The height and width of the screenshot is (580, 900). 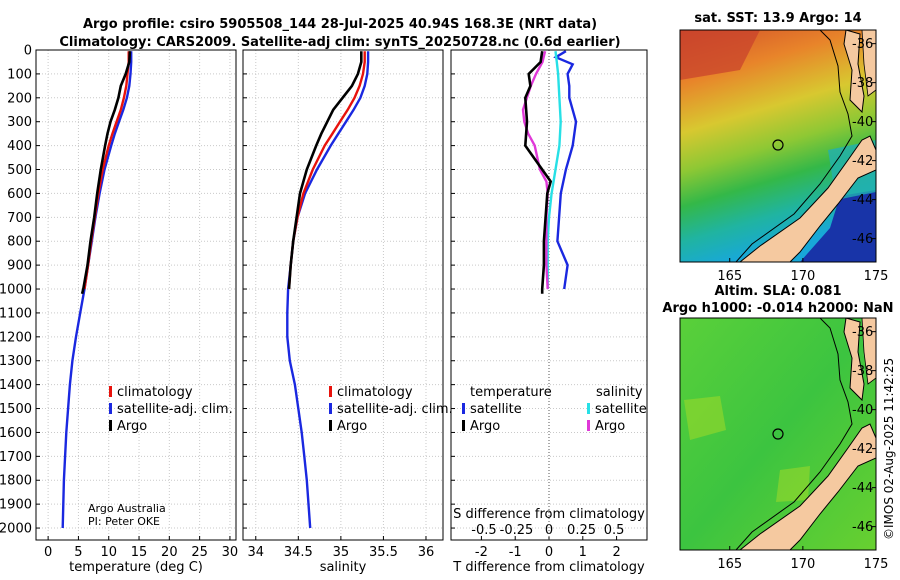 I want to click on sla-map-title-line2: Argo h1000: -0.014 h2000: NaN, so click(x=777, y=308).